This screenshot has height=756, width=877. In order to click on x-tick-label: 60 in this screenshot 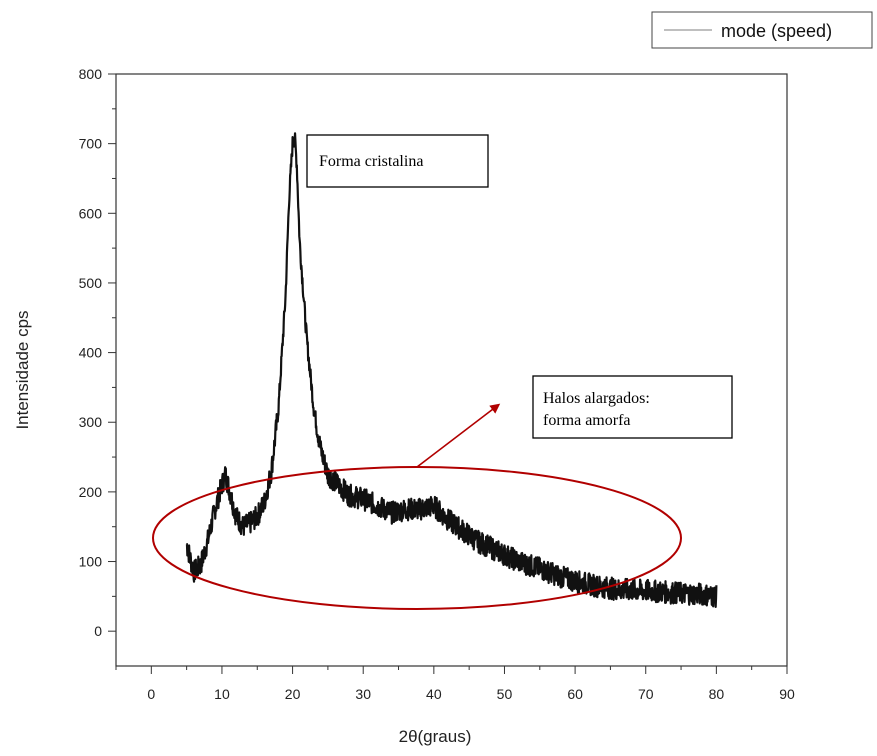, I will do `click(575, 694)`.